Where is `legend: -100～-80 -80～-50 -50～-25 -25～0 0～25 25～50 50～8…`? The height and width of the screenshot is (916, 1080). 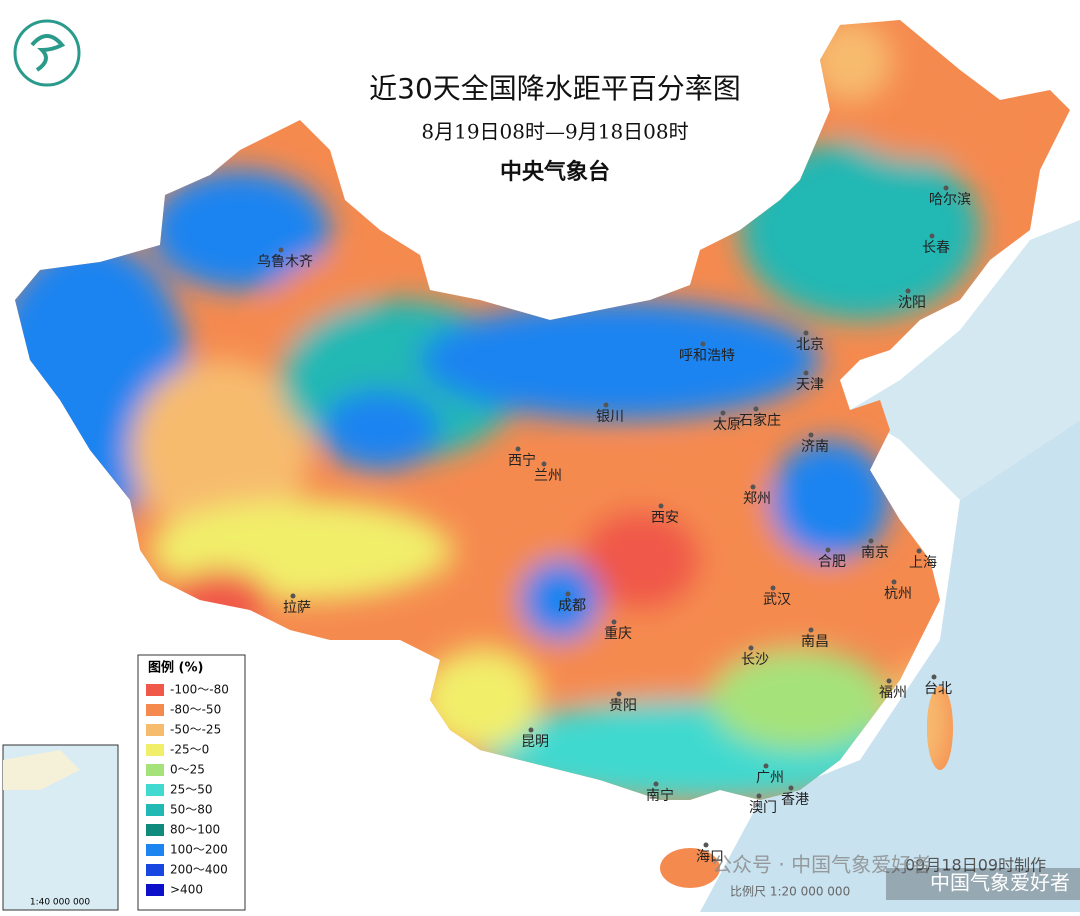
legend: -100～-80 -80～-50 -50～-25 -25～0 0～25 25～50 50～8… is located at coordinates (187, 790).